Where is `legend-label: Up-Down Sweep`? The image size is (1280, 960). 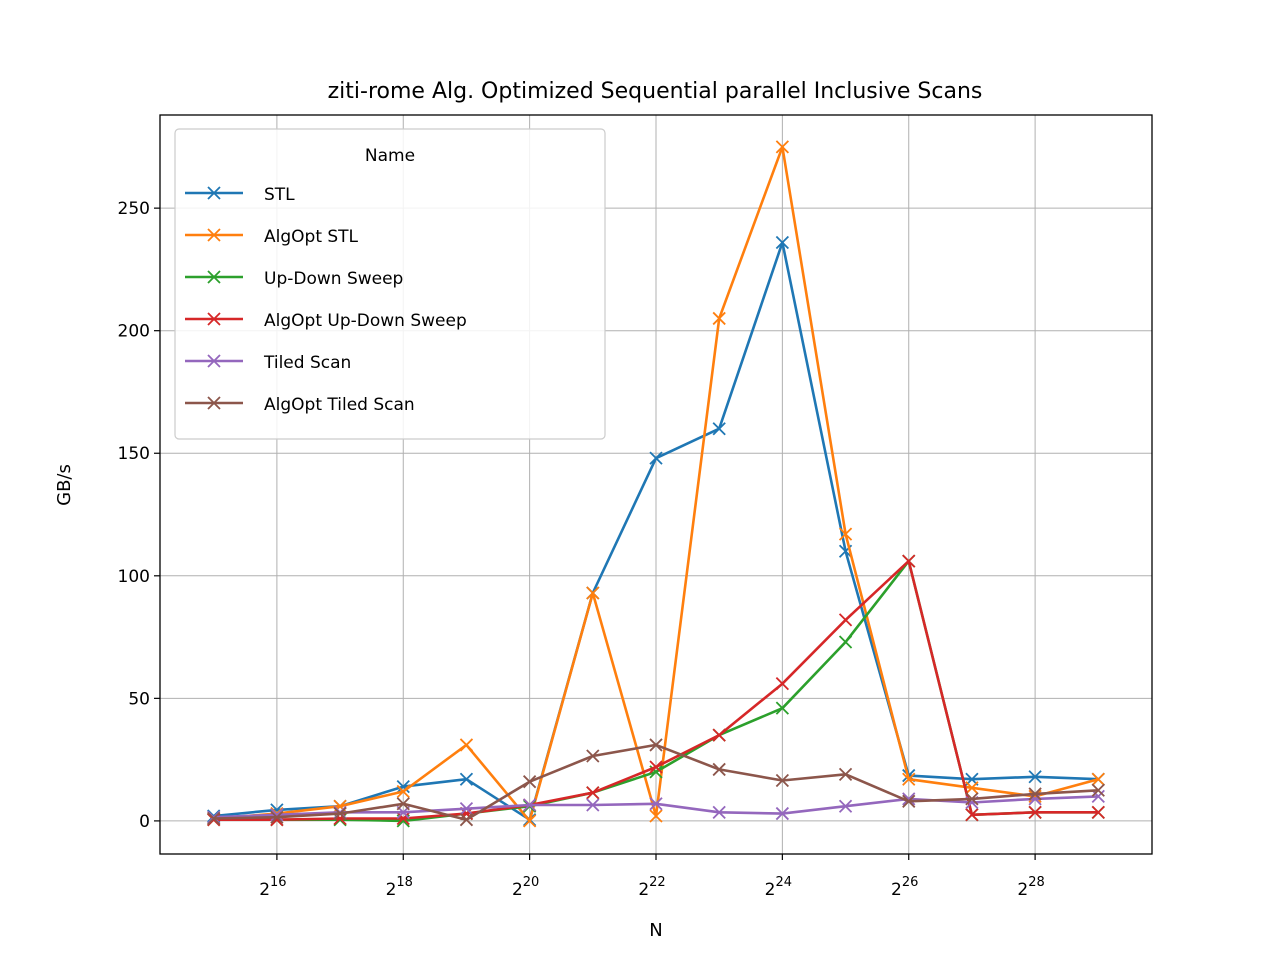 legend-label: Up-Down Sweep is located at coordinates (333, 279).